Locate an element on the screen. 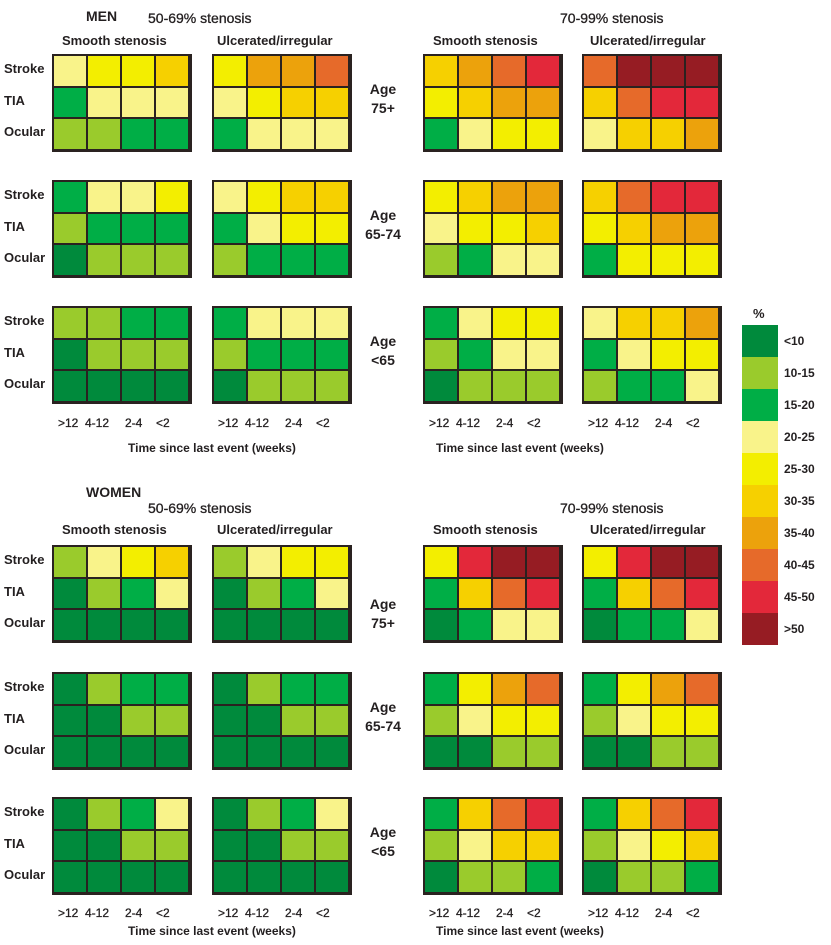  sex-label: MEN is located at coordinates (102, 16).